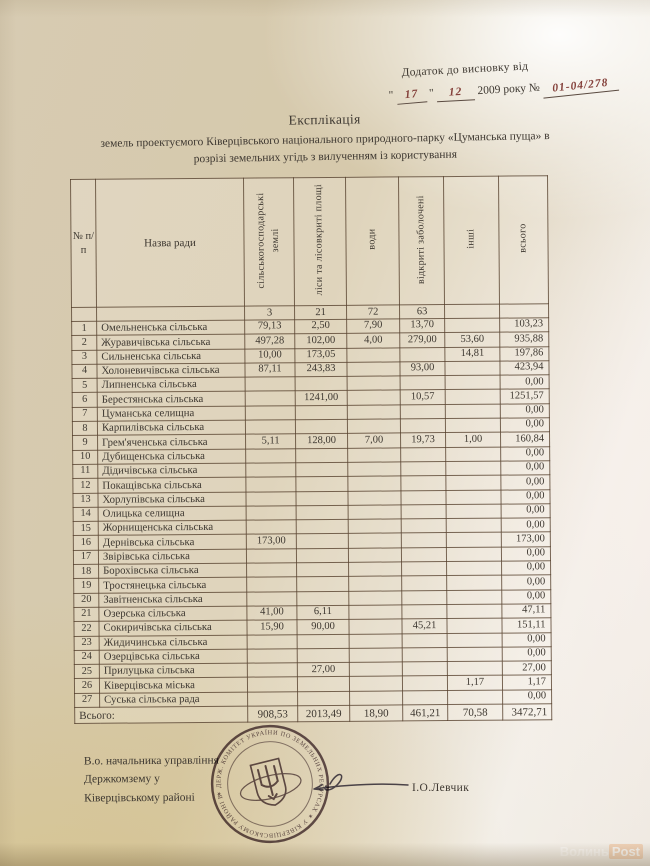 The width and height of the screenshot is (650, 866). What do you see at coordinates (86, 629) in the screenshot?
I see `value-cell: 22` at bounding box center [86, 629].